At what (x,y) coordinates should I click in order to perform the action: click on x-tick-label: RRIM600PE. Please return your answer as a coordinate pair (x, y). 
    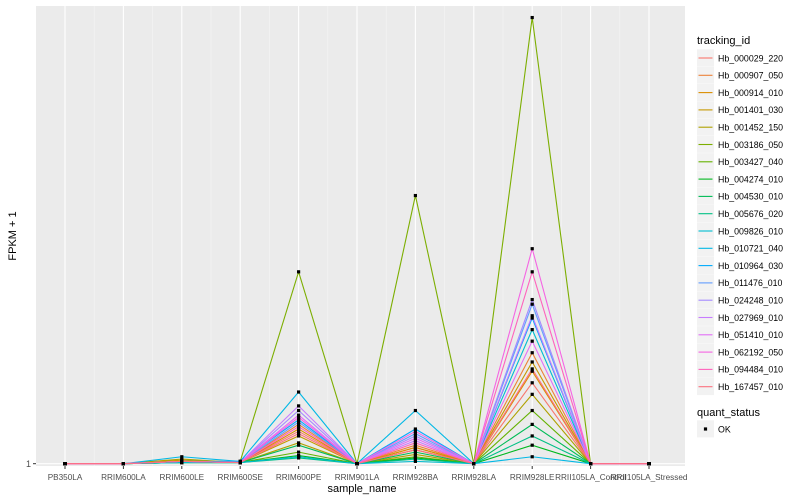
    Looking at the image, I should click on (299, 477).